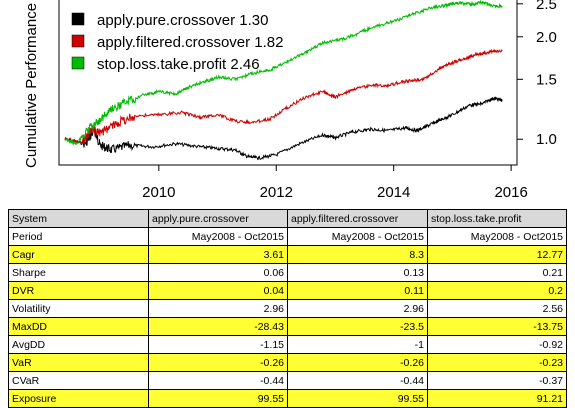 The width and height of the screenshot is (575, 408). I want to click on row-label: Exposure, so click(78, 398).